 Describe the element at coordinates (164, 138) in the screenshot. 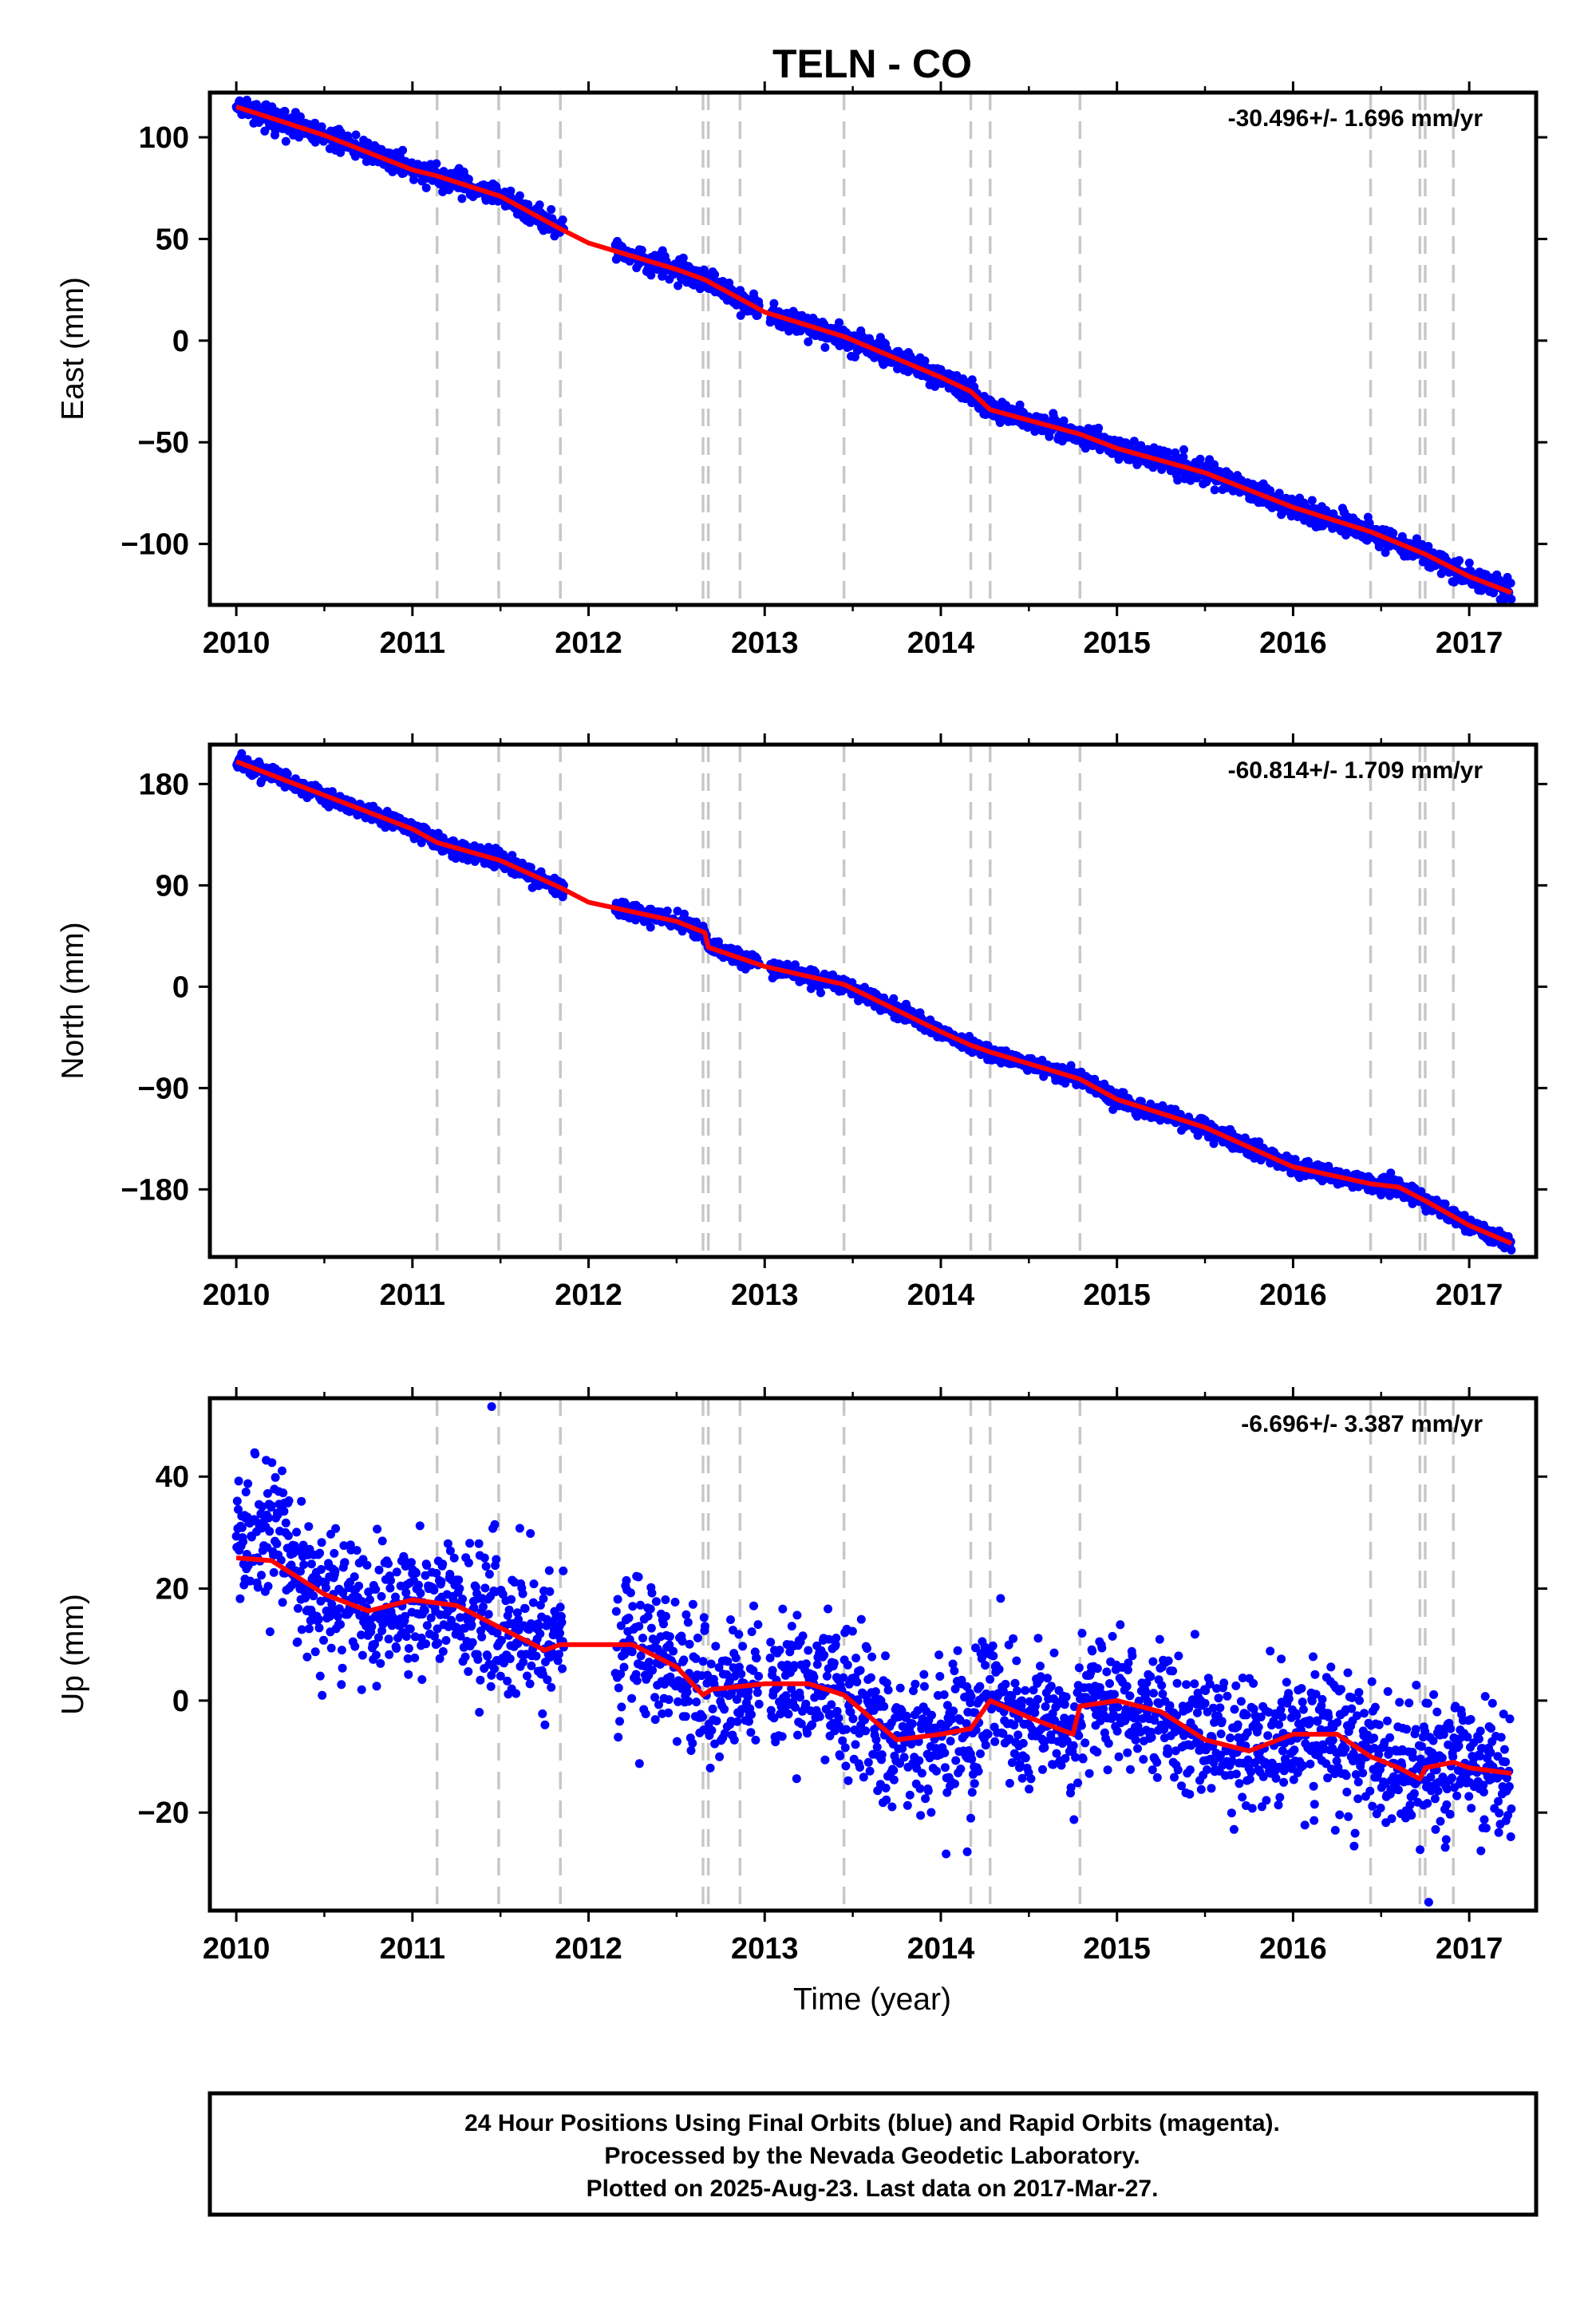

I see `y-tick-label: 100` at that location.